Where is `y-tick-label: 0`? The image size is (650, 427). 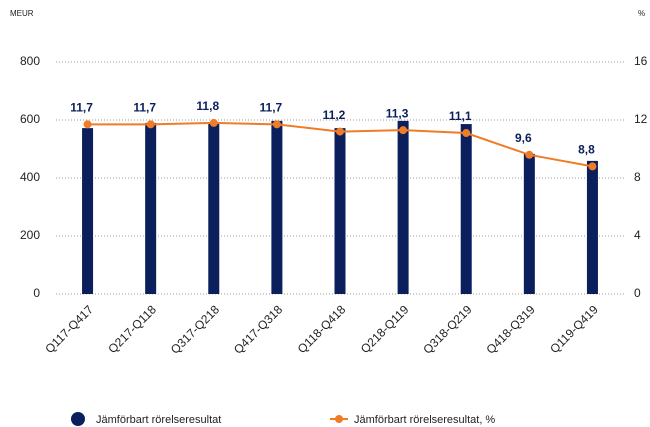 y-tick-label: 0 is located at coordinates (36, 293).